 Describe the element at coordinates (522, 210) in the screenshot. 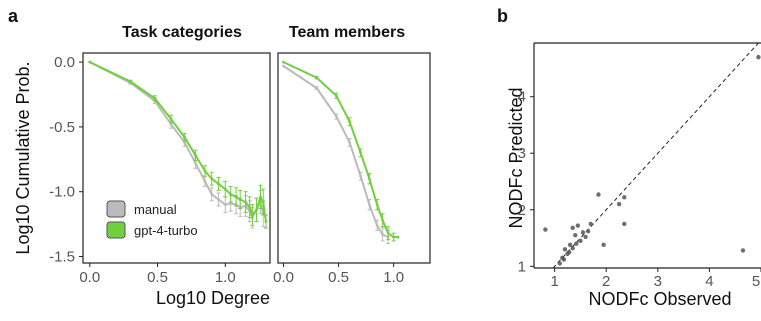

I see `nodfc-y-tick-label: 2` at that location.